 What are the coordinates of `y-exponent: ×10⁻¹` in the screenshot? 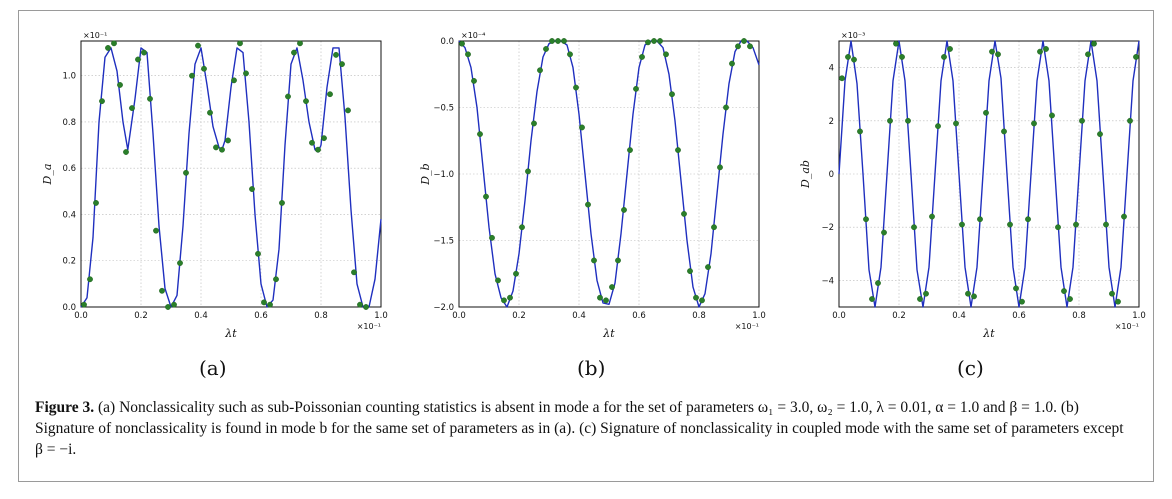 It's located at (95, 35).